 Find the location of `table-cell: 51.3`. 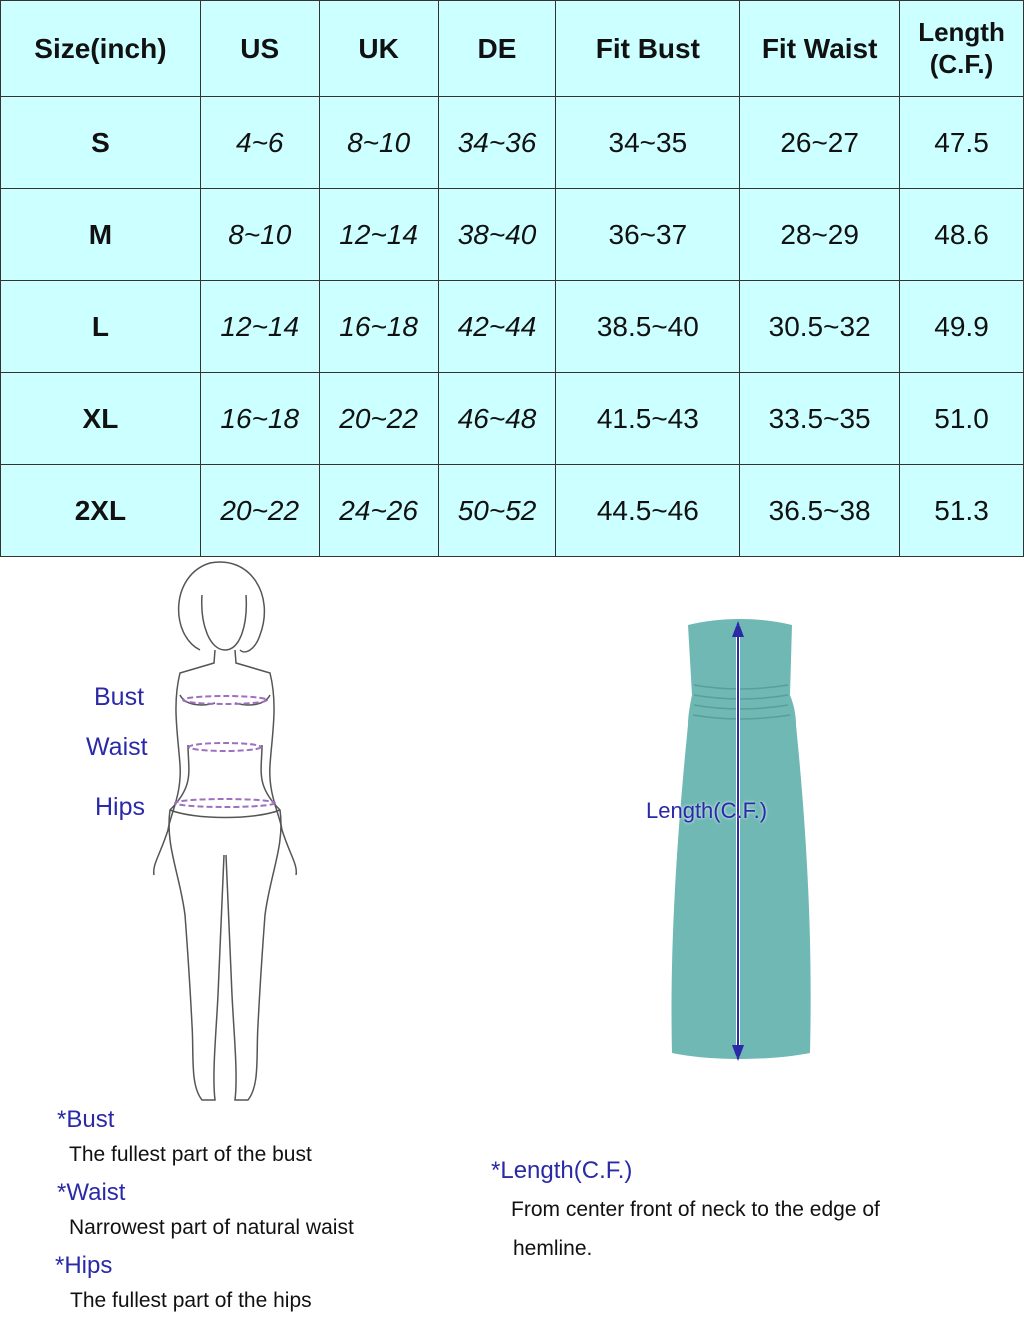

table-cell: 51.3 is located at coordinates (961, 510).